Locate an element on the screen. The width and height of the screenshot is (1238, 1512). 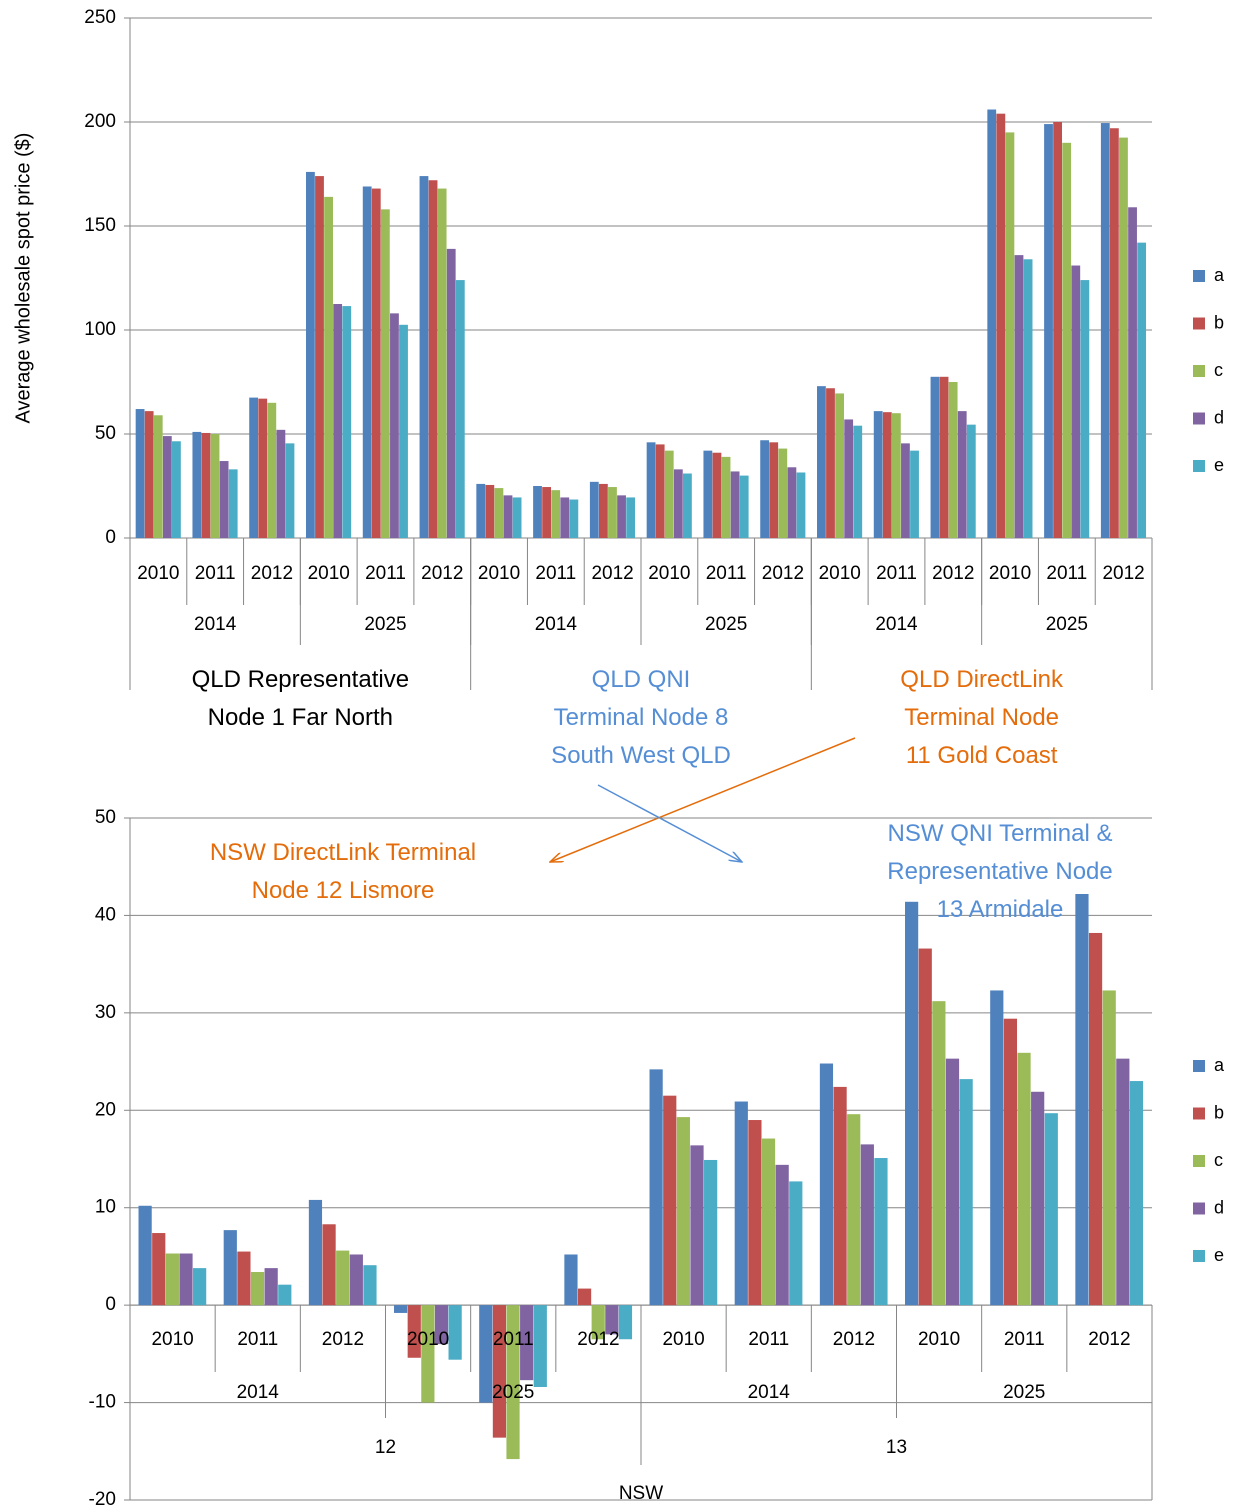
y-axis-label: Average wholesale spot price ($) is located at coordinates (23, 278).